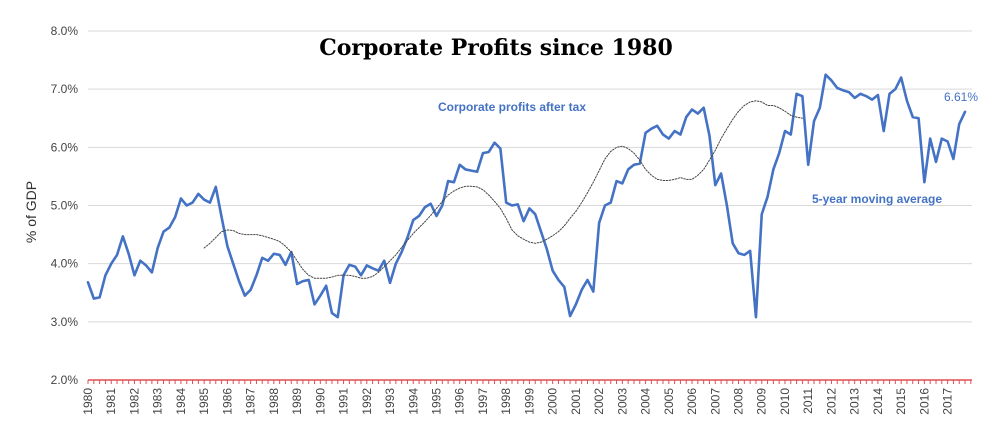 The height and width of the screenshot is (445, 1000). Describe the element at coordinates (460, 401) in the screenshot. I see `x-tick-label: 1996` at that location.